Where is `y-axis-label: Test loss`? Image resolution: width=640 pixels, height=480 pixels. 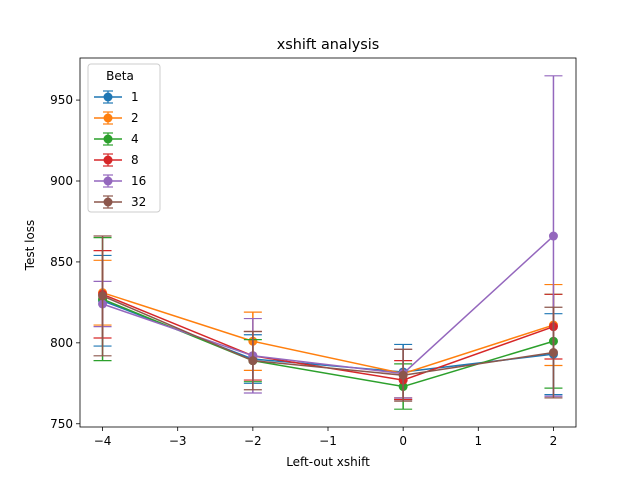
y-axis-label: Test loss is located at coordinates (30, 246).